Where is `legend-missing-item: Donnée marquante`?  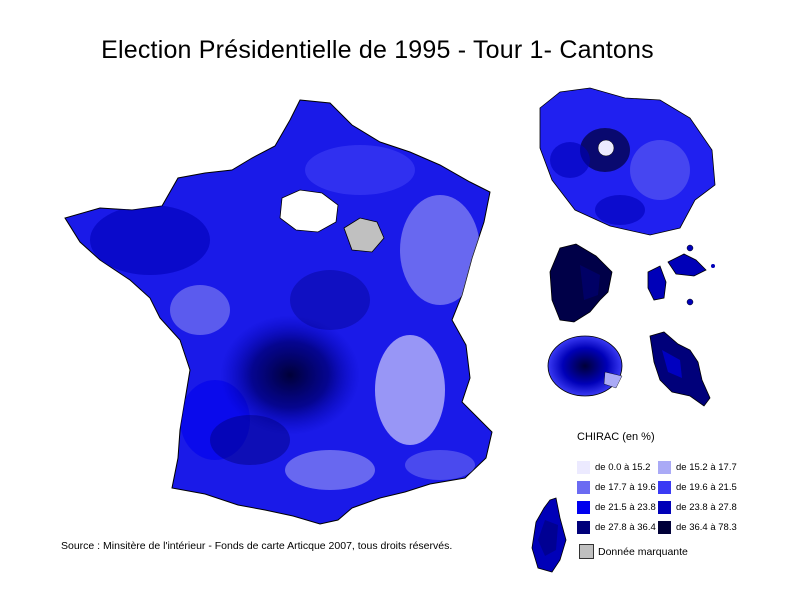 legend-missing-item: Donnée marquante is located at coordinates (633, 551).